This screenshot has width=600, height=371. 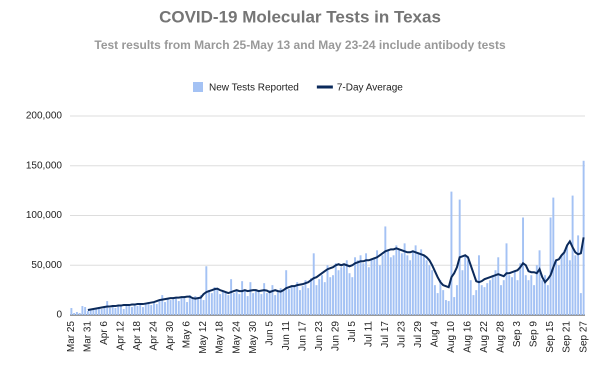 What do you see at coordinates (319, 336) in the screenshot?
I see `x-tick-label: Jun 23` at bounding box center [319, 336].